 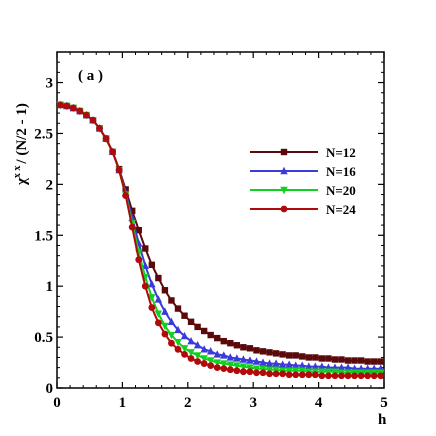 What do you see at coordinates (22, 181) in the screenshot?
I see `y-axis-title-chi: χ` at bounding box center [22, 181].